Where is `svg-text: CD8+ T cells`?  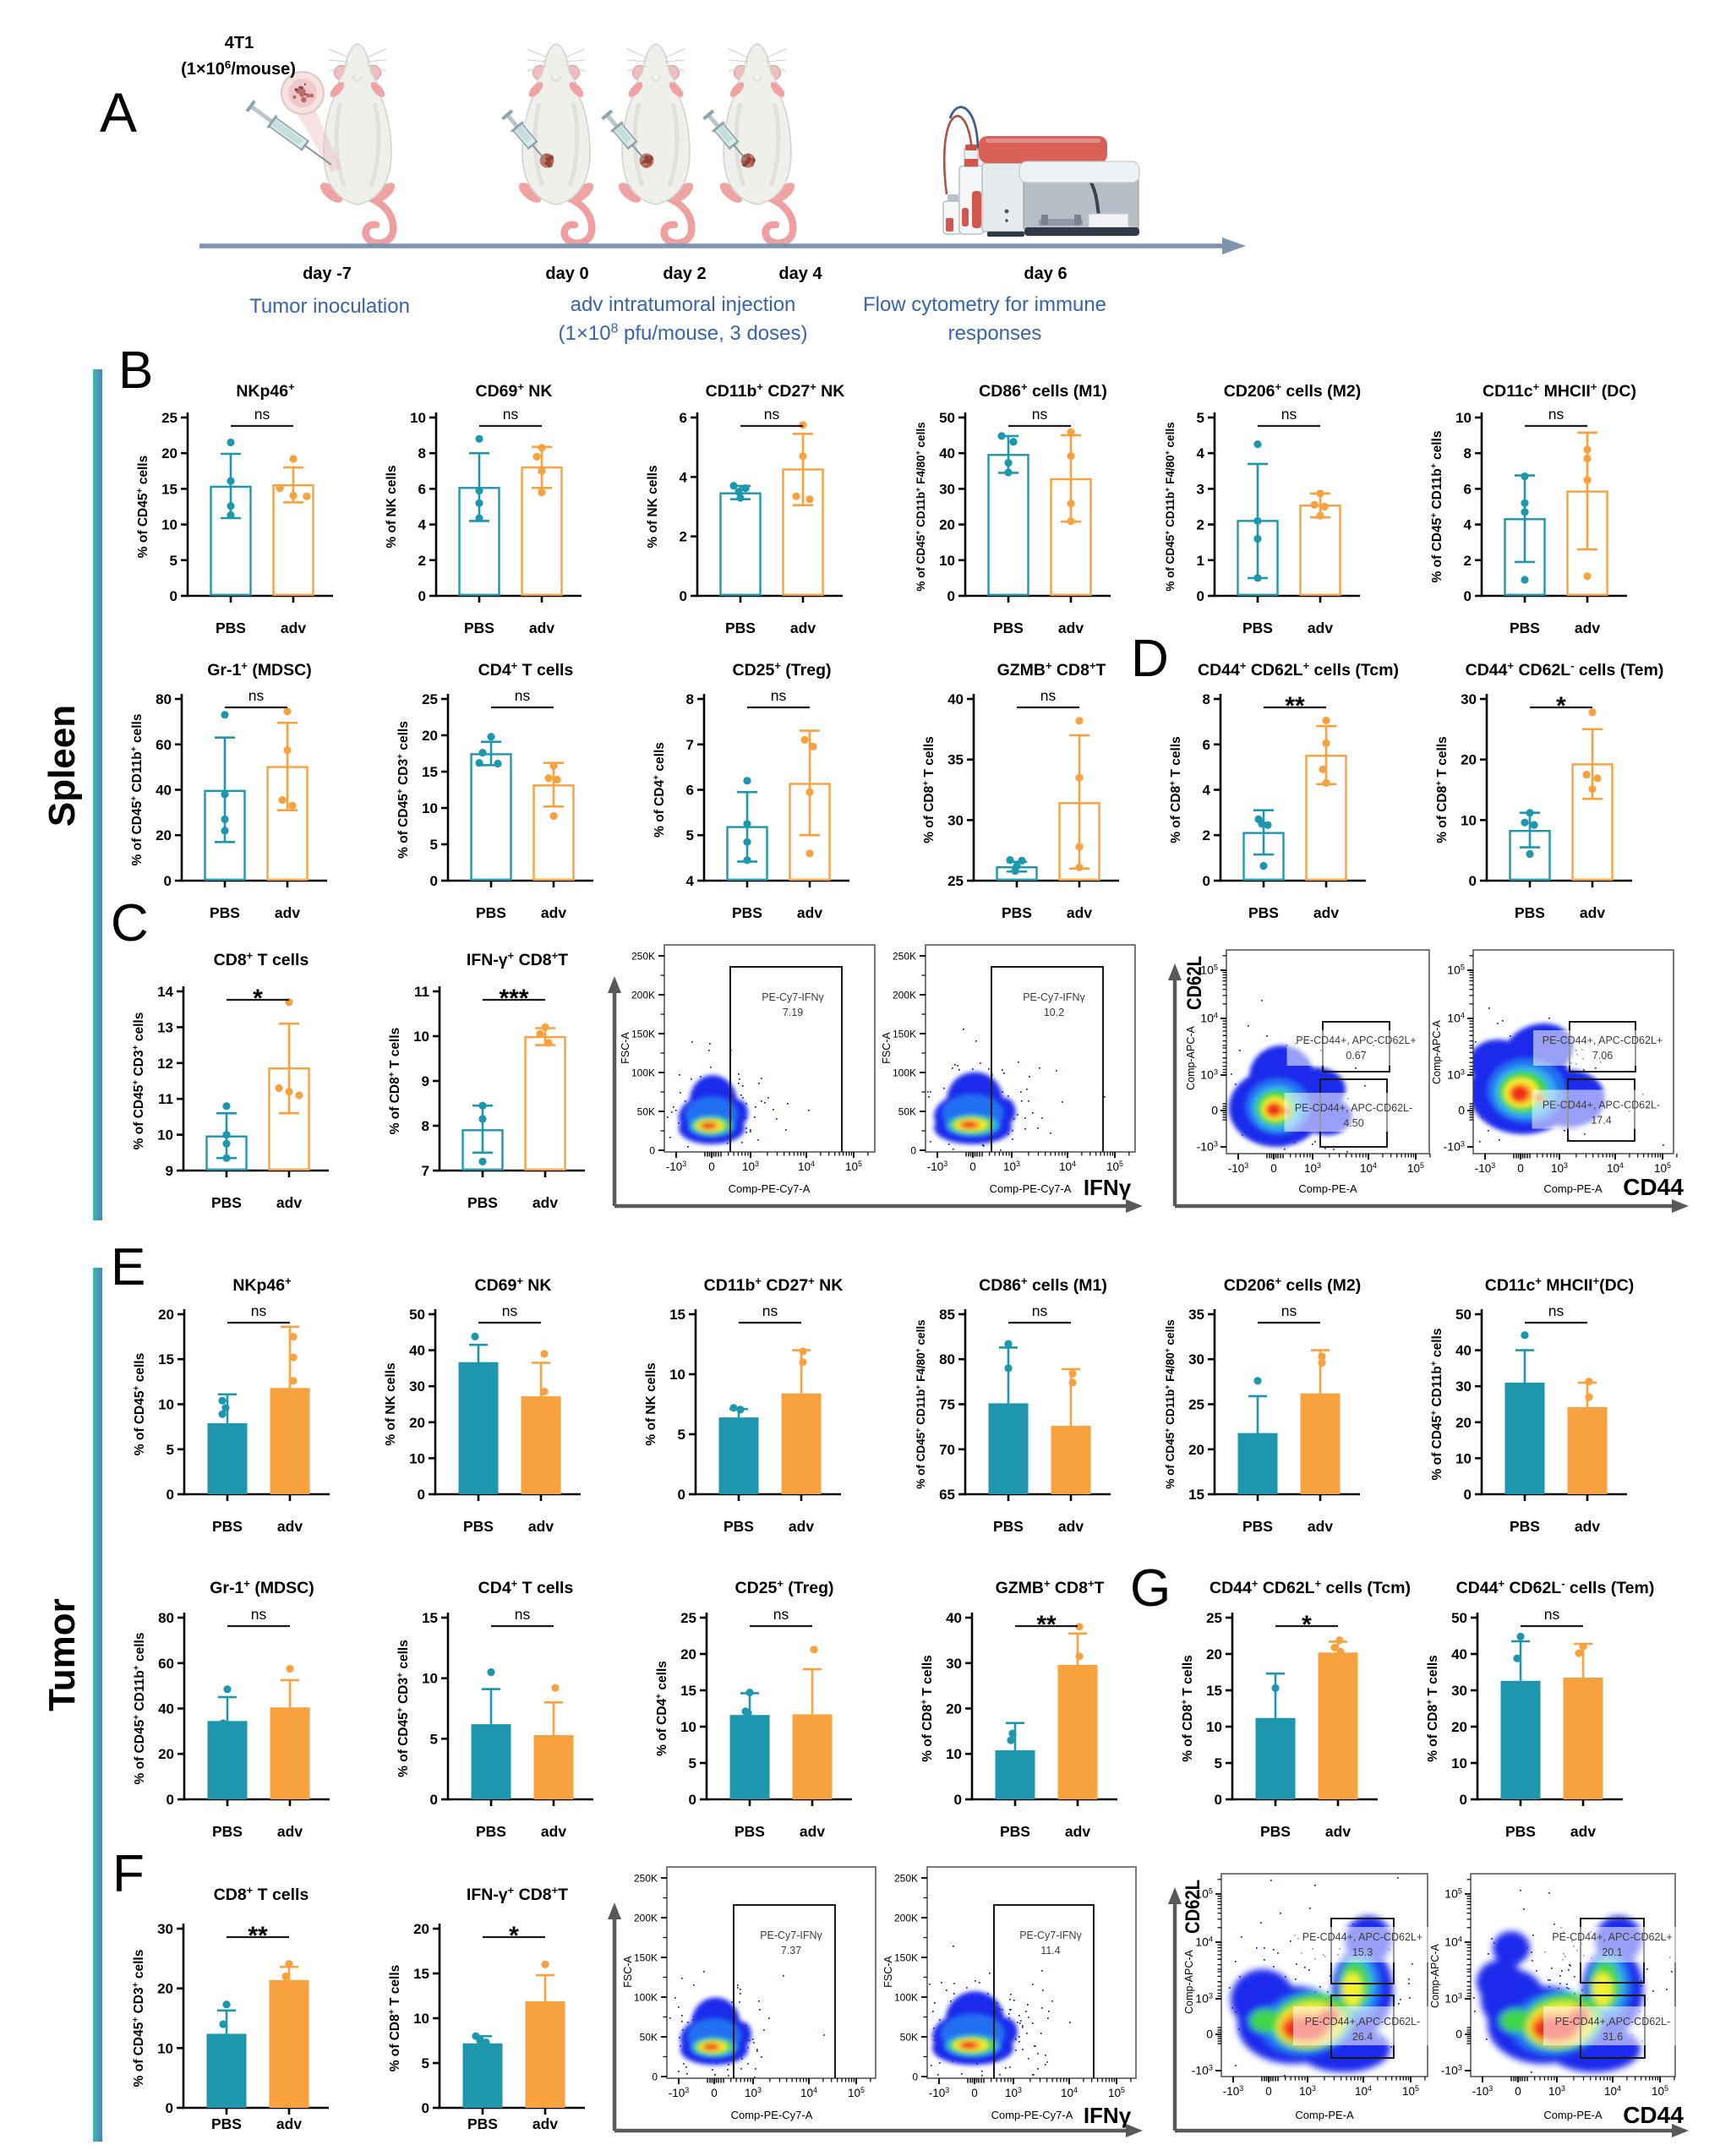
svg-text: CD8+ T cells is located at coordinates (261, 959).